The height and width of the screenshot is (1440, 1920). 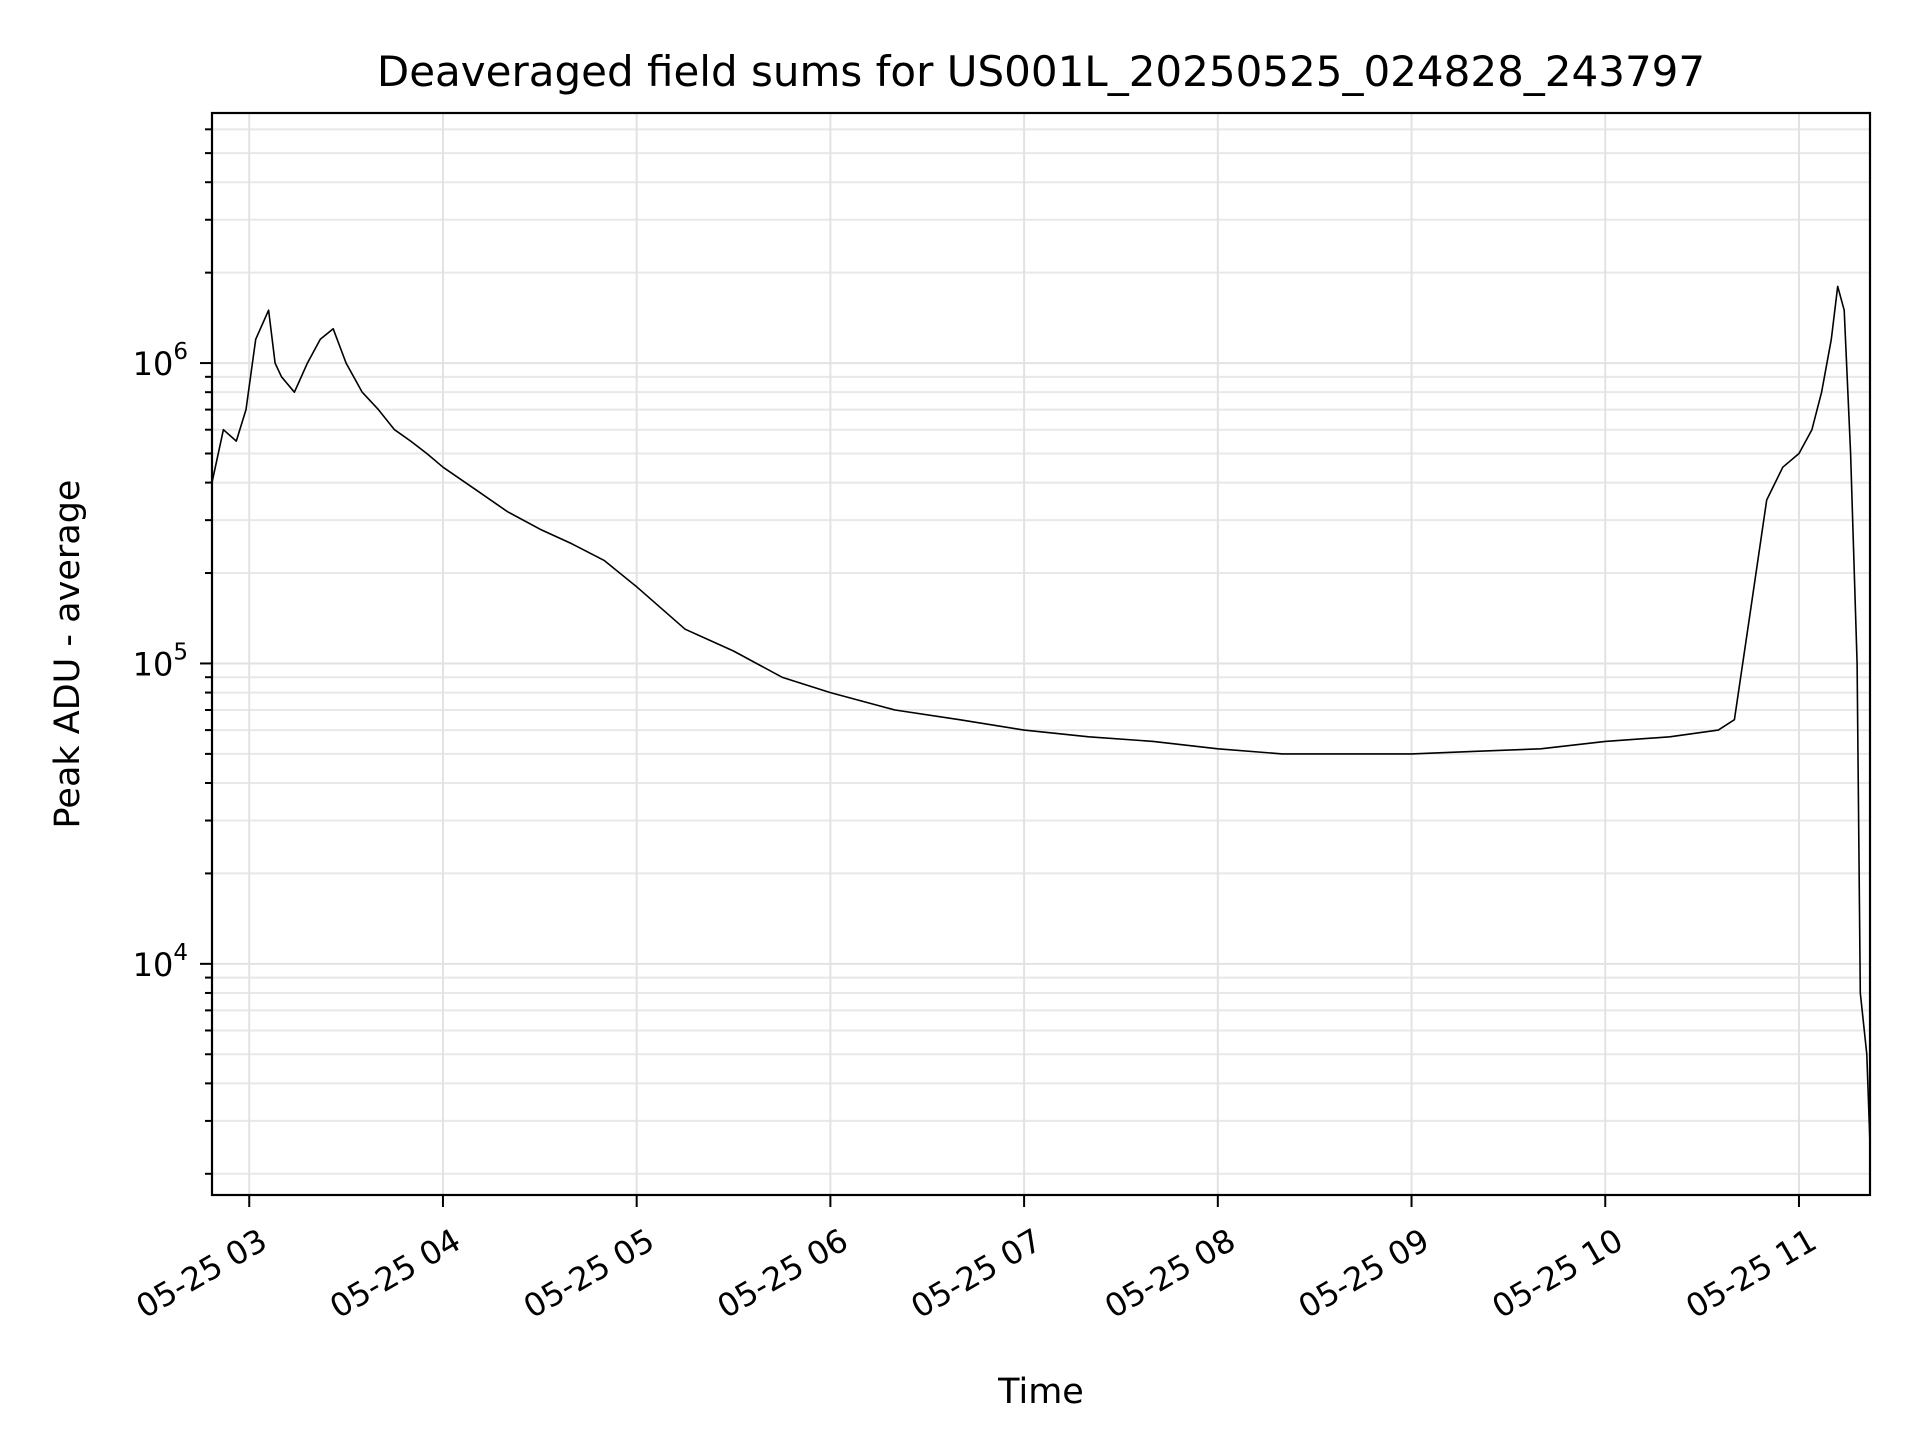 I want to click on x-tick-label: 05-25 04, so click(x=395, y=1273).